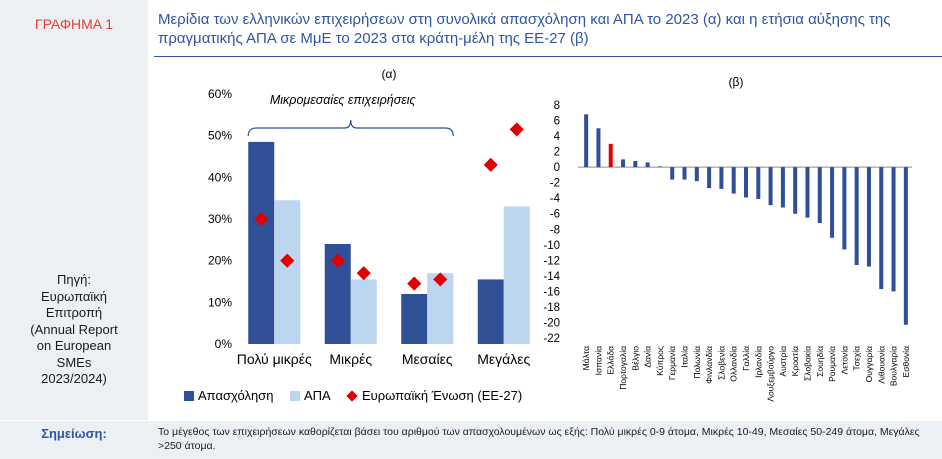 The image size is (942, 459). I want to click on x-tick-label-b: Λετονία, so click(844, 360).